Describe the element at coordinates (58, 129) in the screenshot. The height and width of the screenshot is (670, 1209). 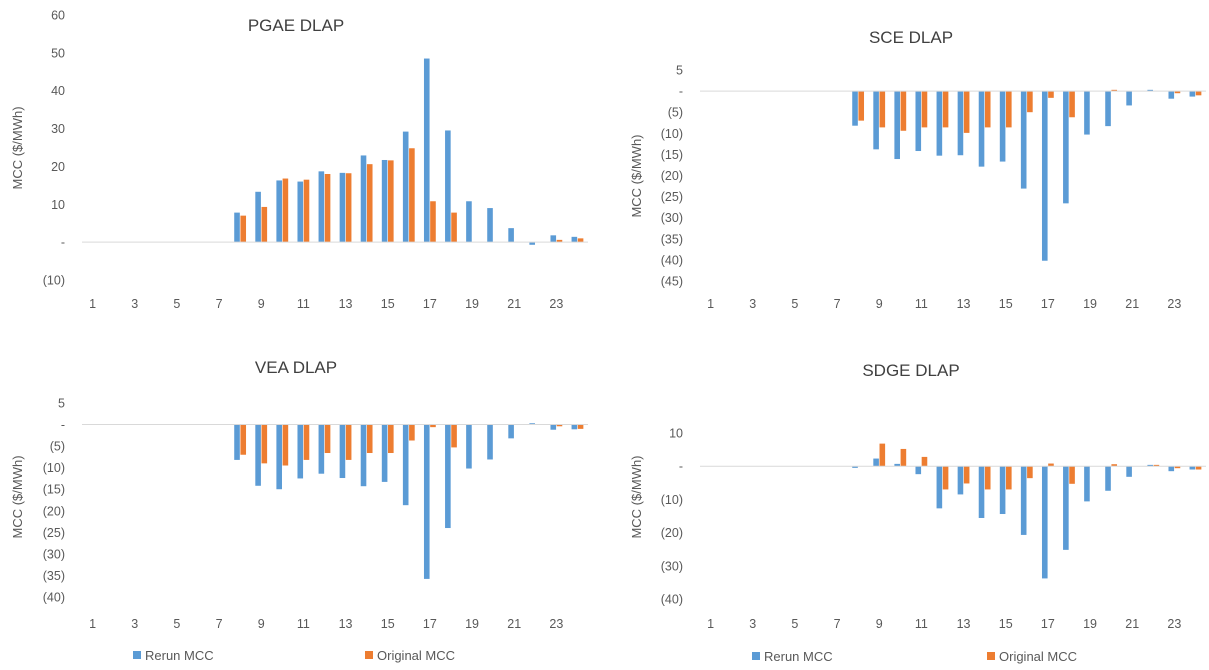
I see `pgae-dlap-y-tick-label: 30` at that location.